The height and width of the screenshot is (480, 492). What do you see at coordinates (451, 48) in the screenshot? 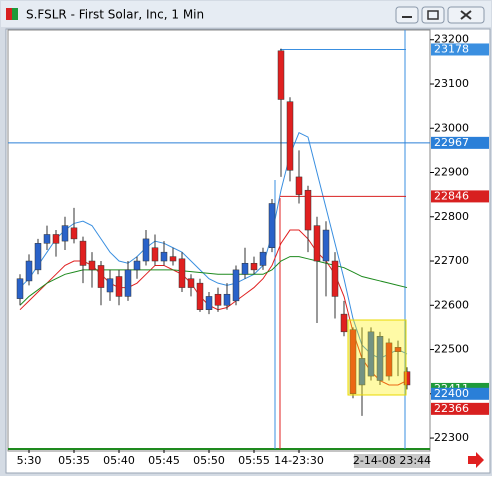
I see `price-marker-label: 23178` at bounding box center [451, 48].